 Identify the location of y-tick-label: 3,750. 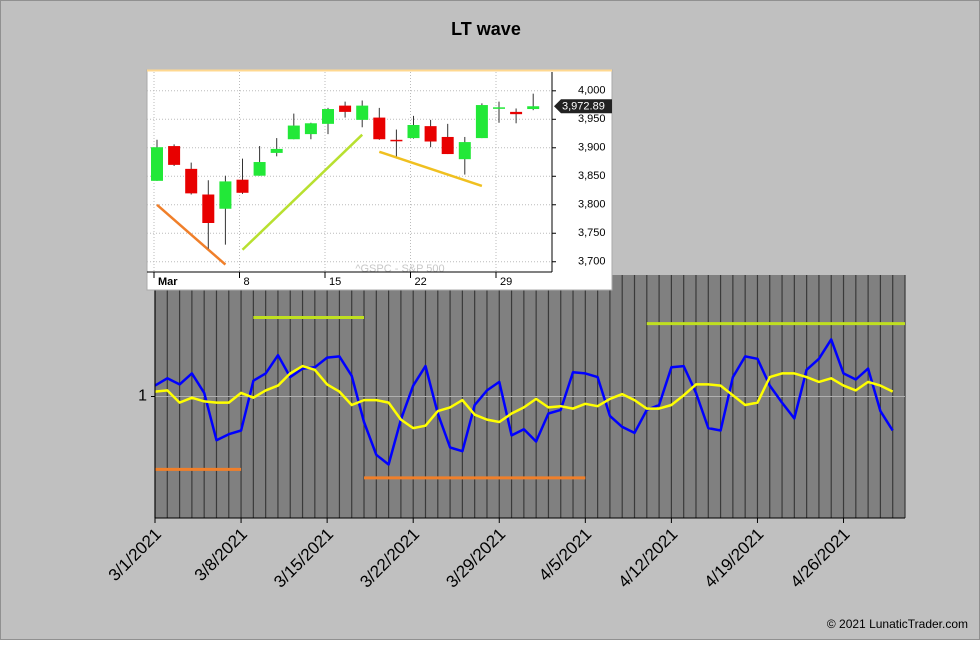
(592, 233).